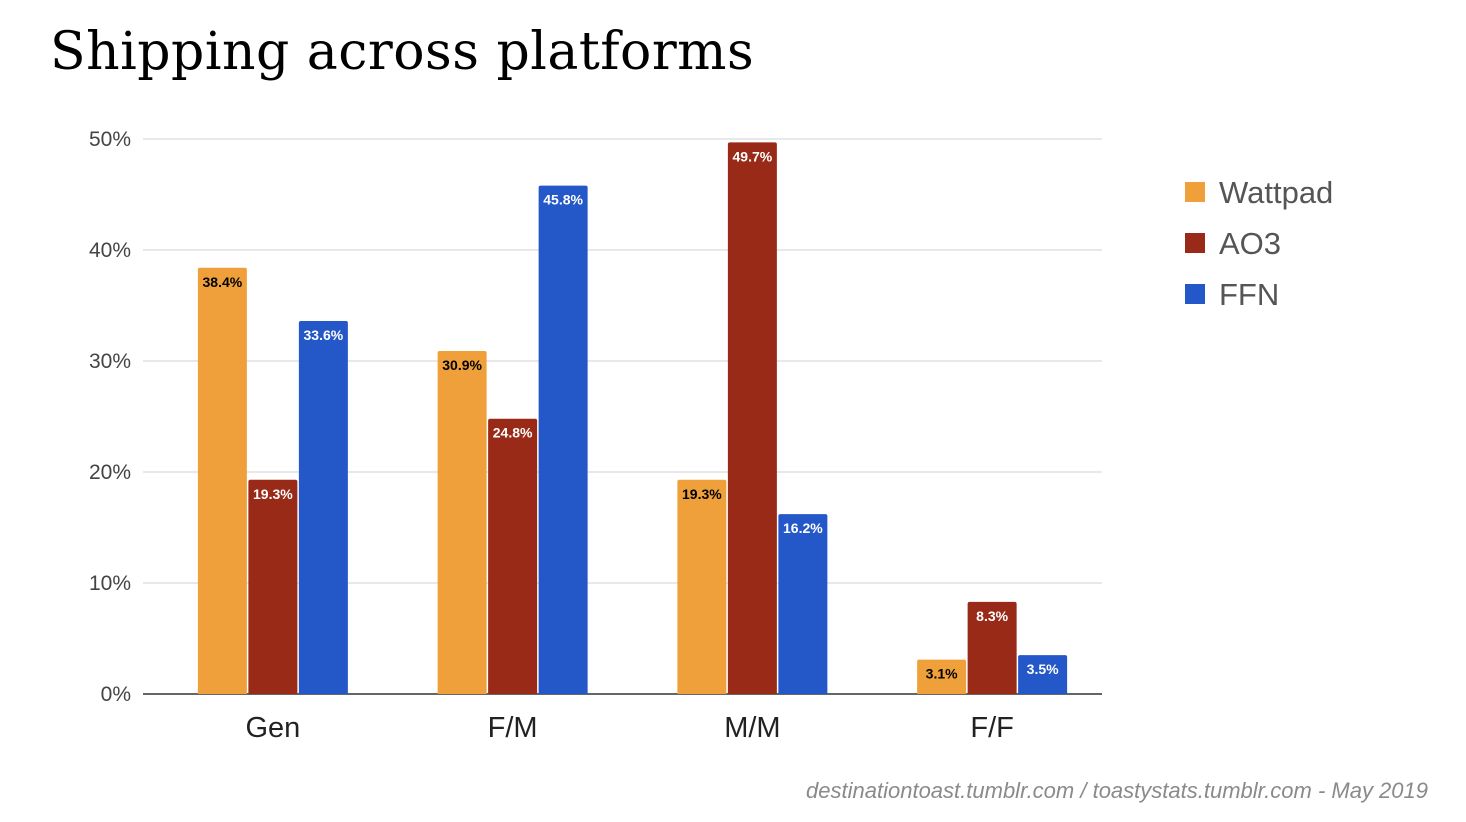  Describe the element at coordinates (223, 282) in the screenshot. I see `data-label: 38.4%` at that location.